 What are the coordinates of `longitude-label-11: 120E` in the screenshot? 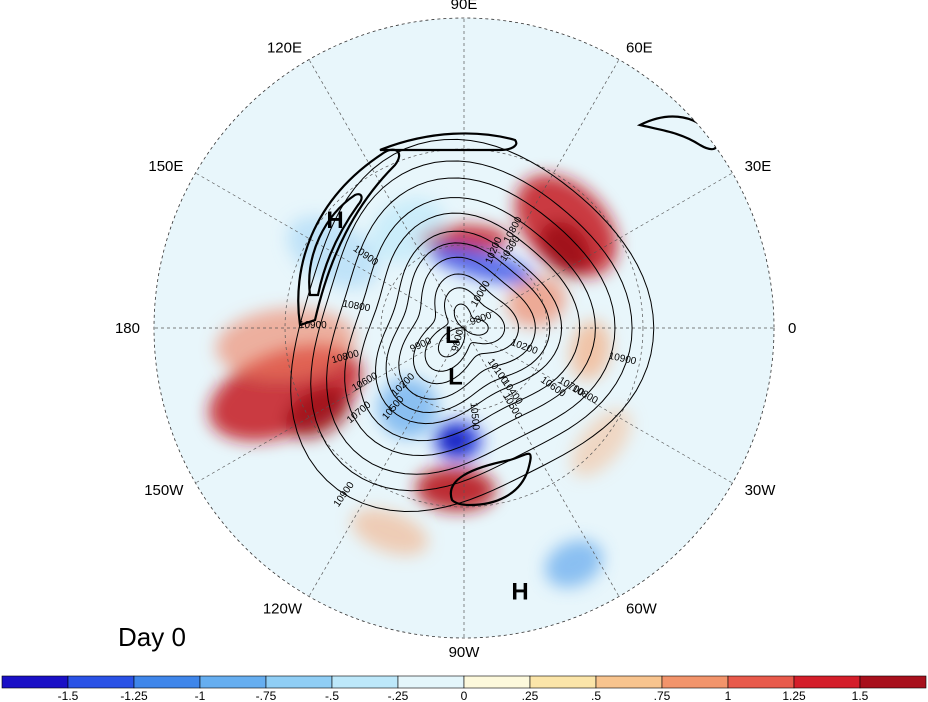 It's located at (284, 47).